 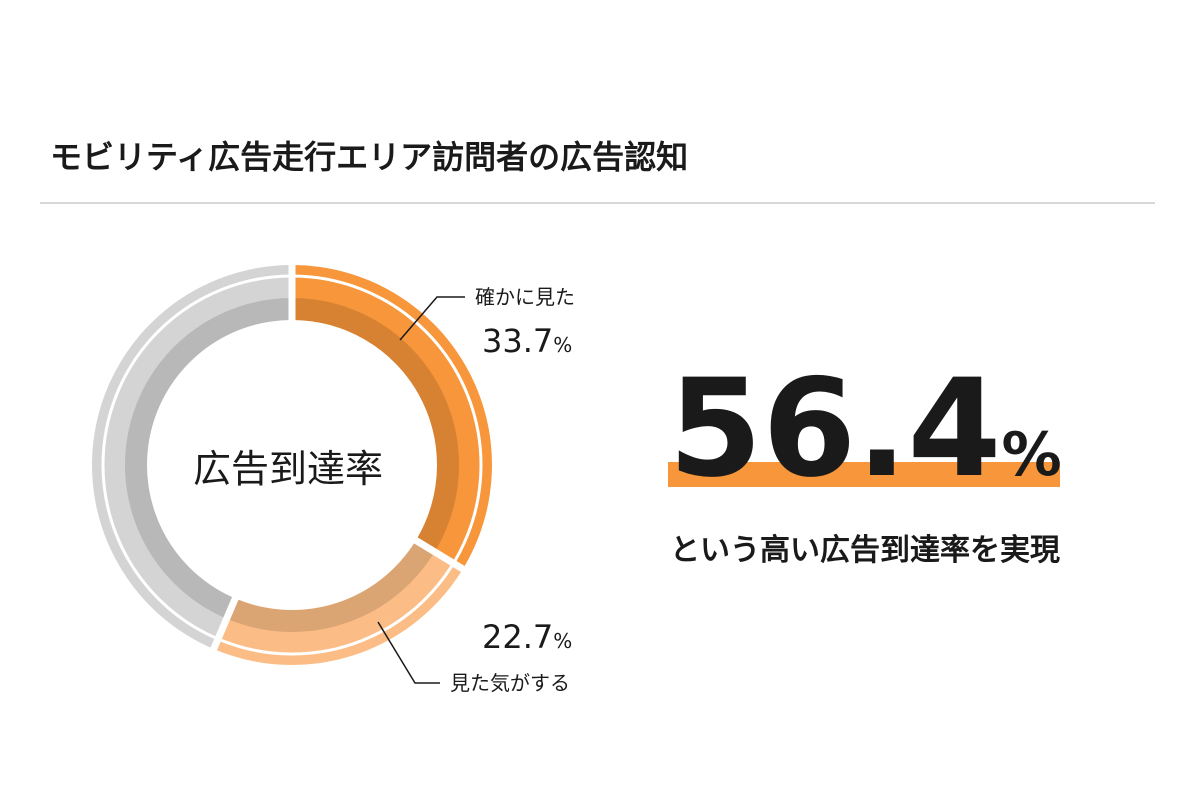 What do you see at coordinates (369, 157) in the screenshot?
I see `chart-title: モビリティ広告走行エリア訪問者の広告認知` at bounding box center [369, 157].